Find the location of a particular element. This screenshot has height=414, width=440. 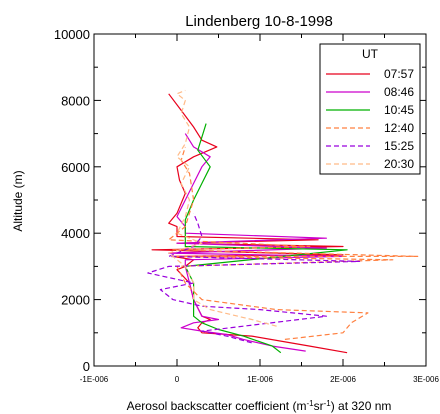

legend-label: 12:40 is located at coordinates (399, 128).